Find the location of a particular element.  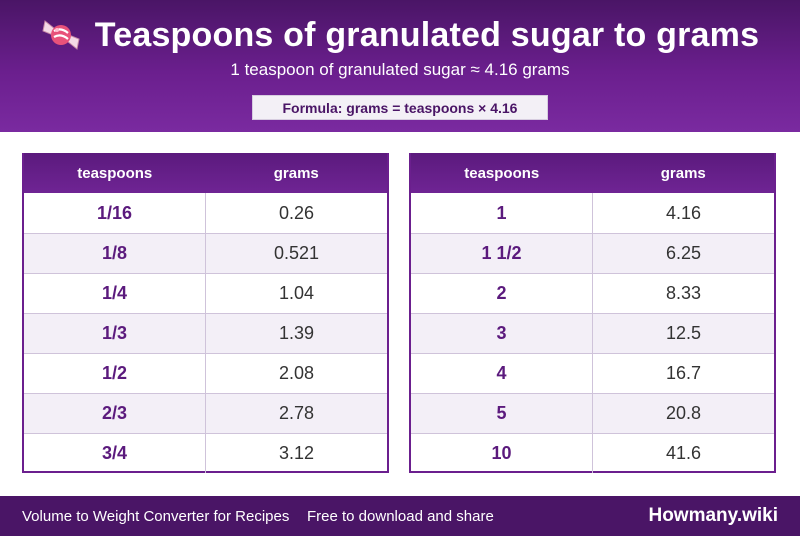

table-row: 3 12.5 is located at coordinates (592, 333).